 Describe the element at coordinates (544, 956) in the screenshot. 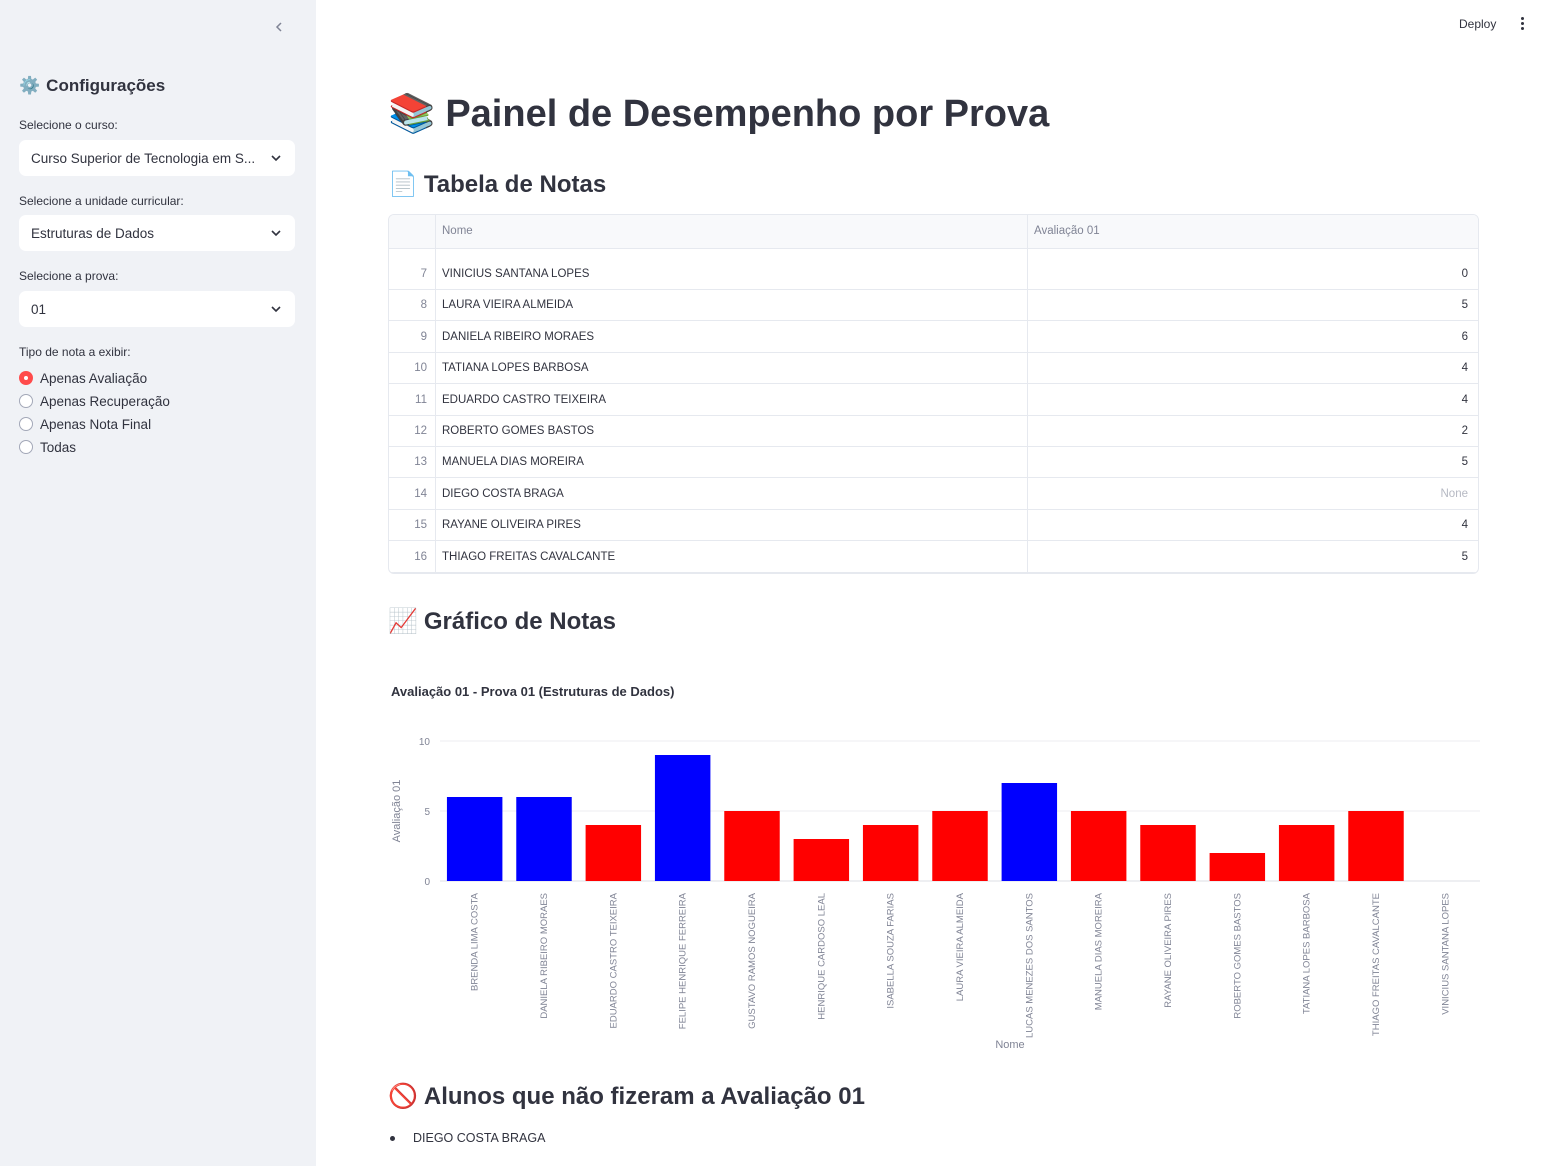

I see `x-tick-label: DANIELA RIBEIRO MORAES` at that location.